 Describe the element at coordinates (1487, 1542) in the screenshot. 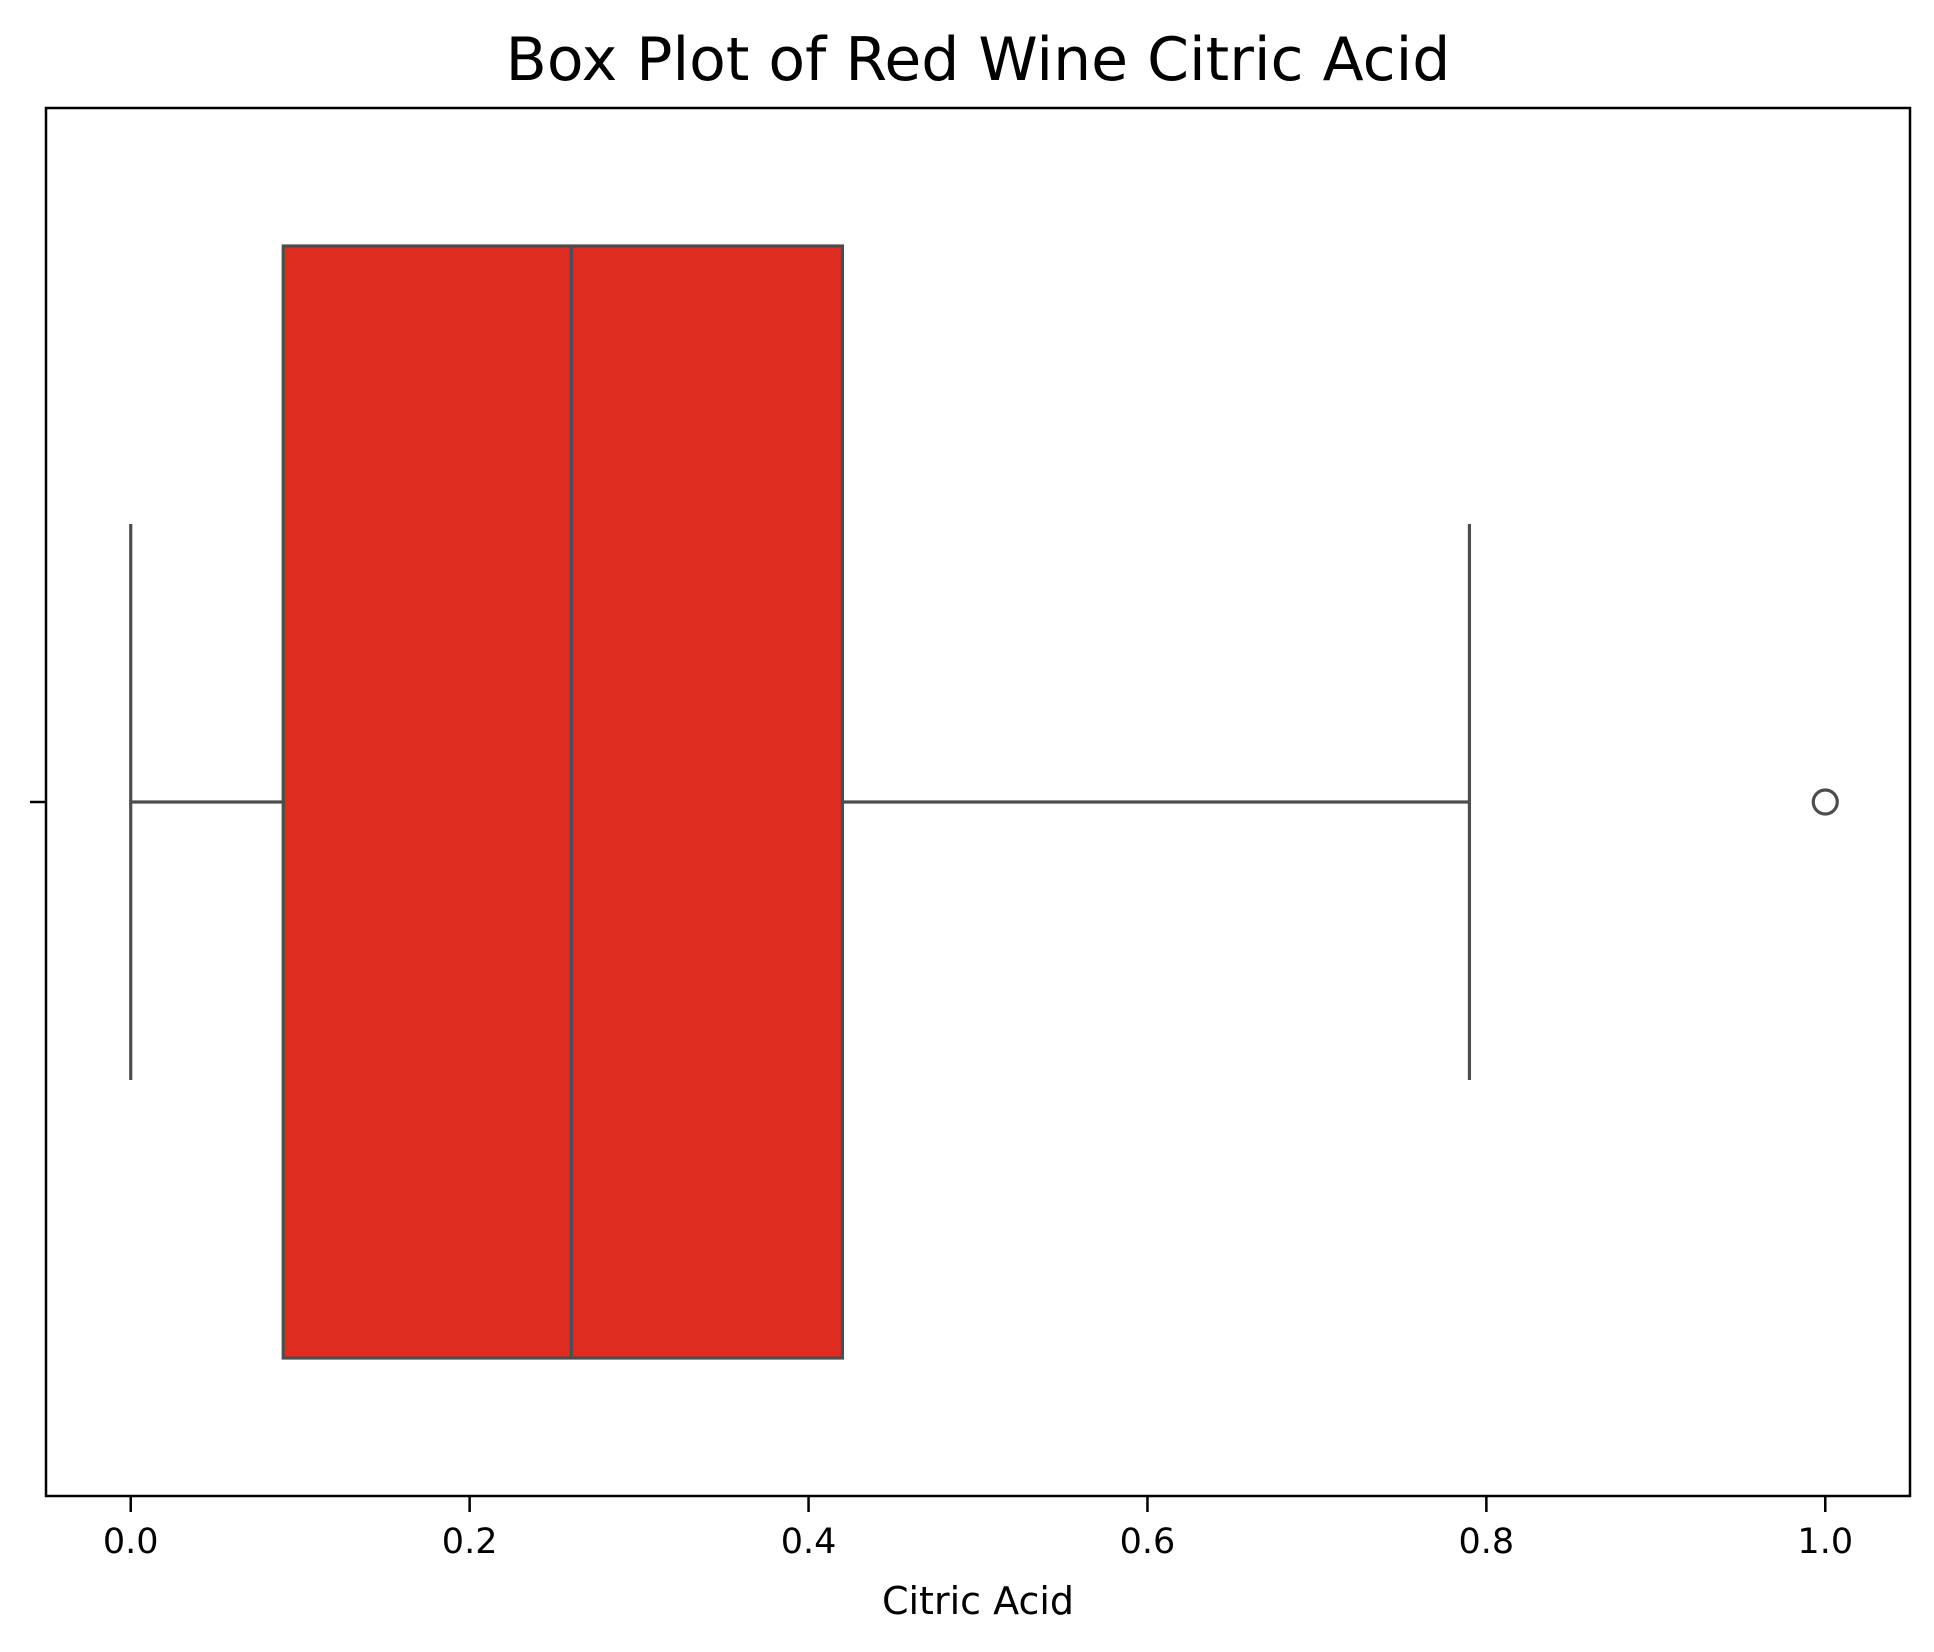

I see `x-tick-label: 0.8` at that location.